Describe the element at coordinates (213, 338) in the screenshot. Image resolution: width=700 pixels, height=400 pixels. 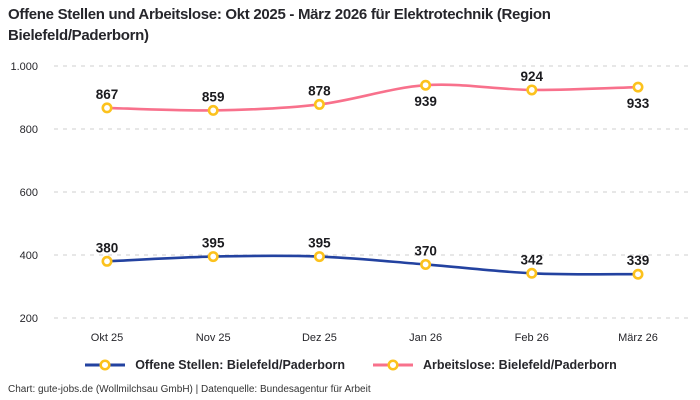
I see `x-tick-label: Nov 25` at that location.